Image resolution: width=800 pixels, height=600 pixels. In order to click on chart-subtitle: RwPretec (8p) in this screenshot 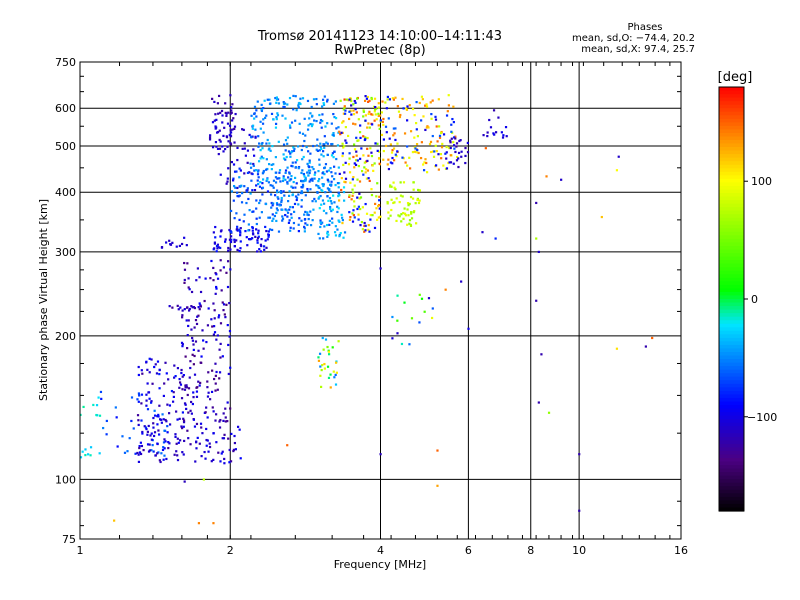, I will do `click(379, 50)`.